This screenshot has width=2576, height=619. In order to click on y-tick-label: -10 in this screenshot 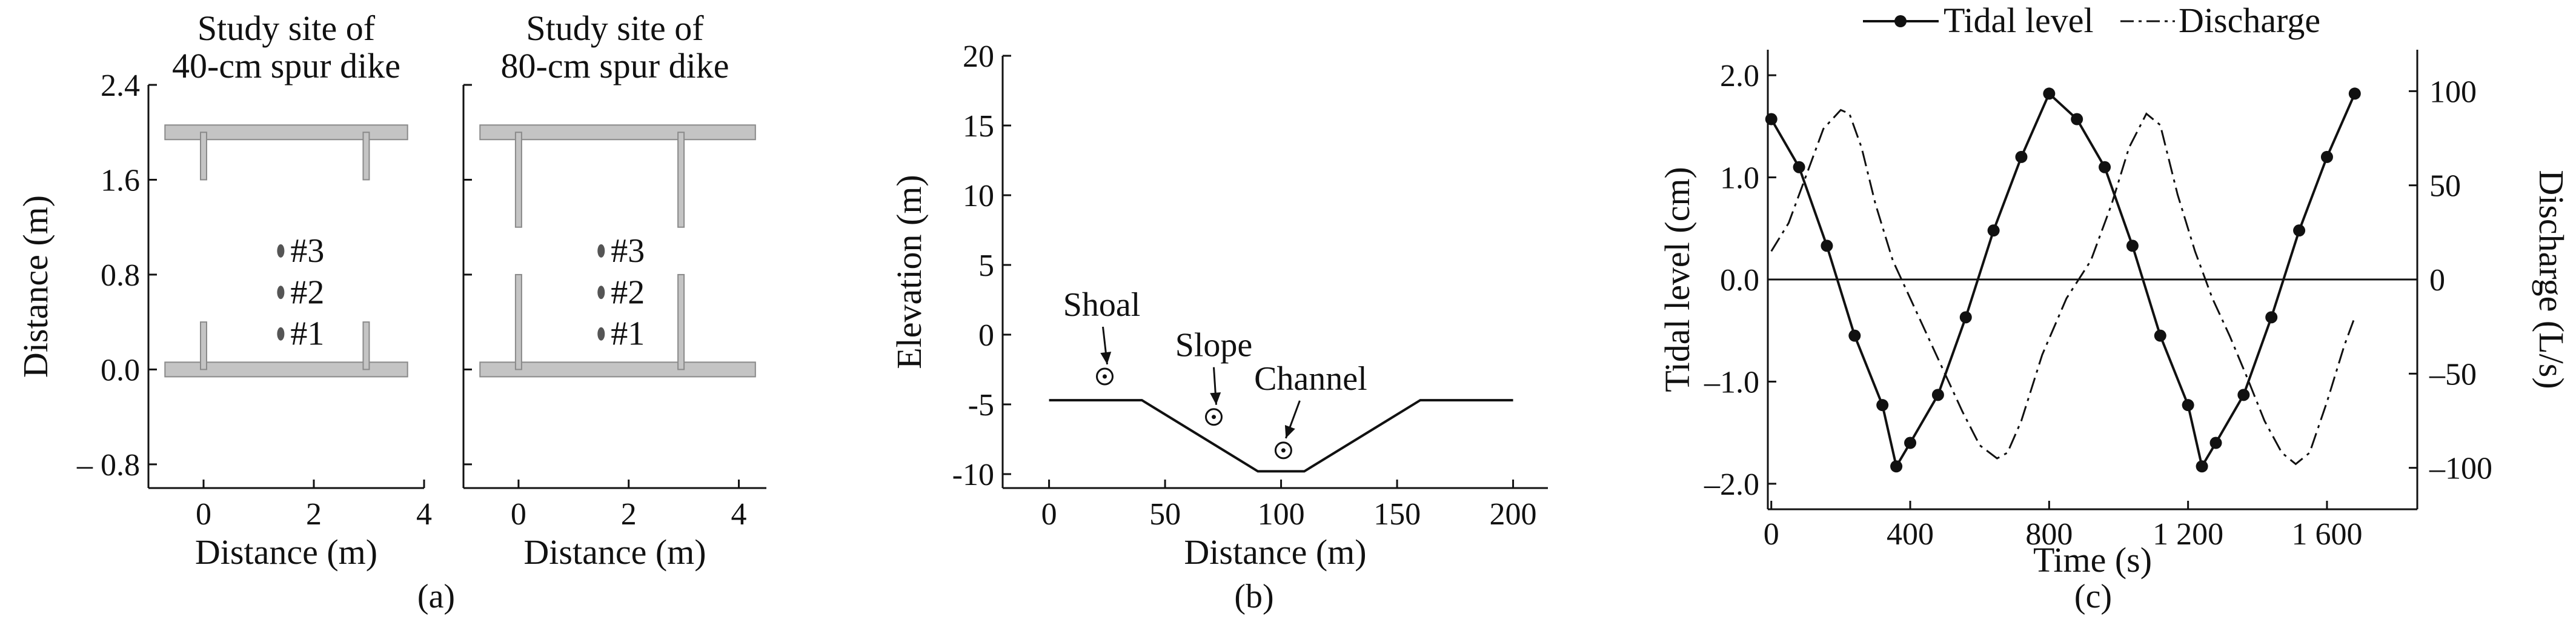, I will do `click(973, 475)`.